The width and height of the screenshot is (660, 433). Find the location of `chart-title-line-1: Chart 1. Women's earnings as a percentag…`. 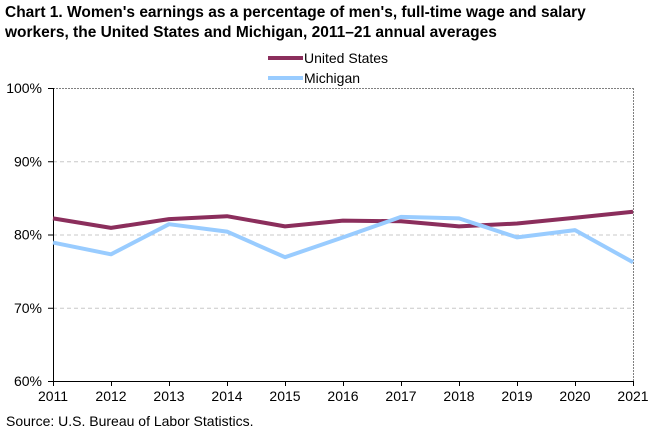

chart-title-line-1: Chart 1. Women's earnings as a percentag… is located at coordinates (295, 12).